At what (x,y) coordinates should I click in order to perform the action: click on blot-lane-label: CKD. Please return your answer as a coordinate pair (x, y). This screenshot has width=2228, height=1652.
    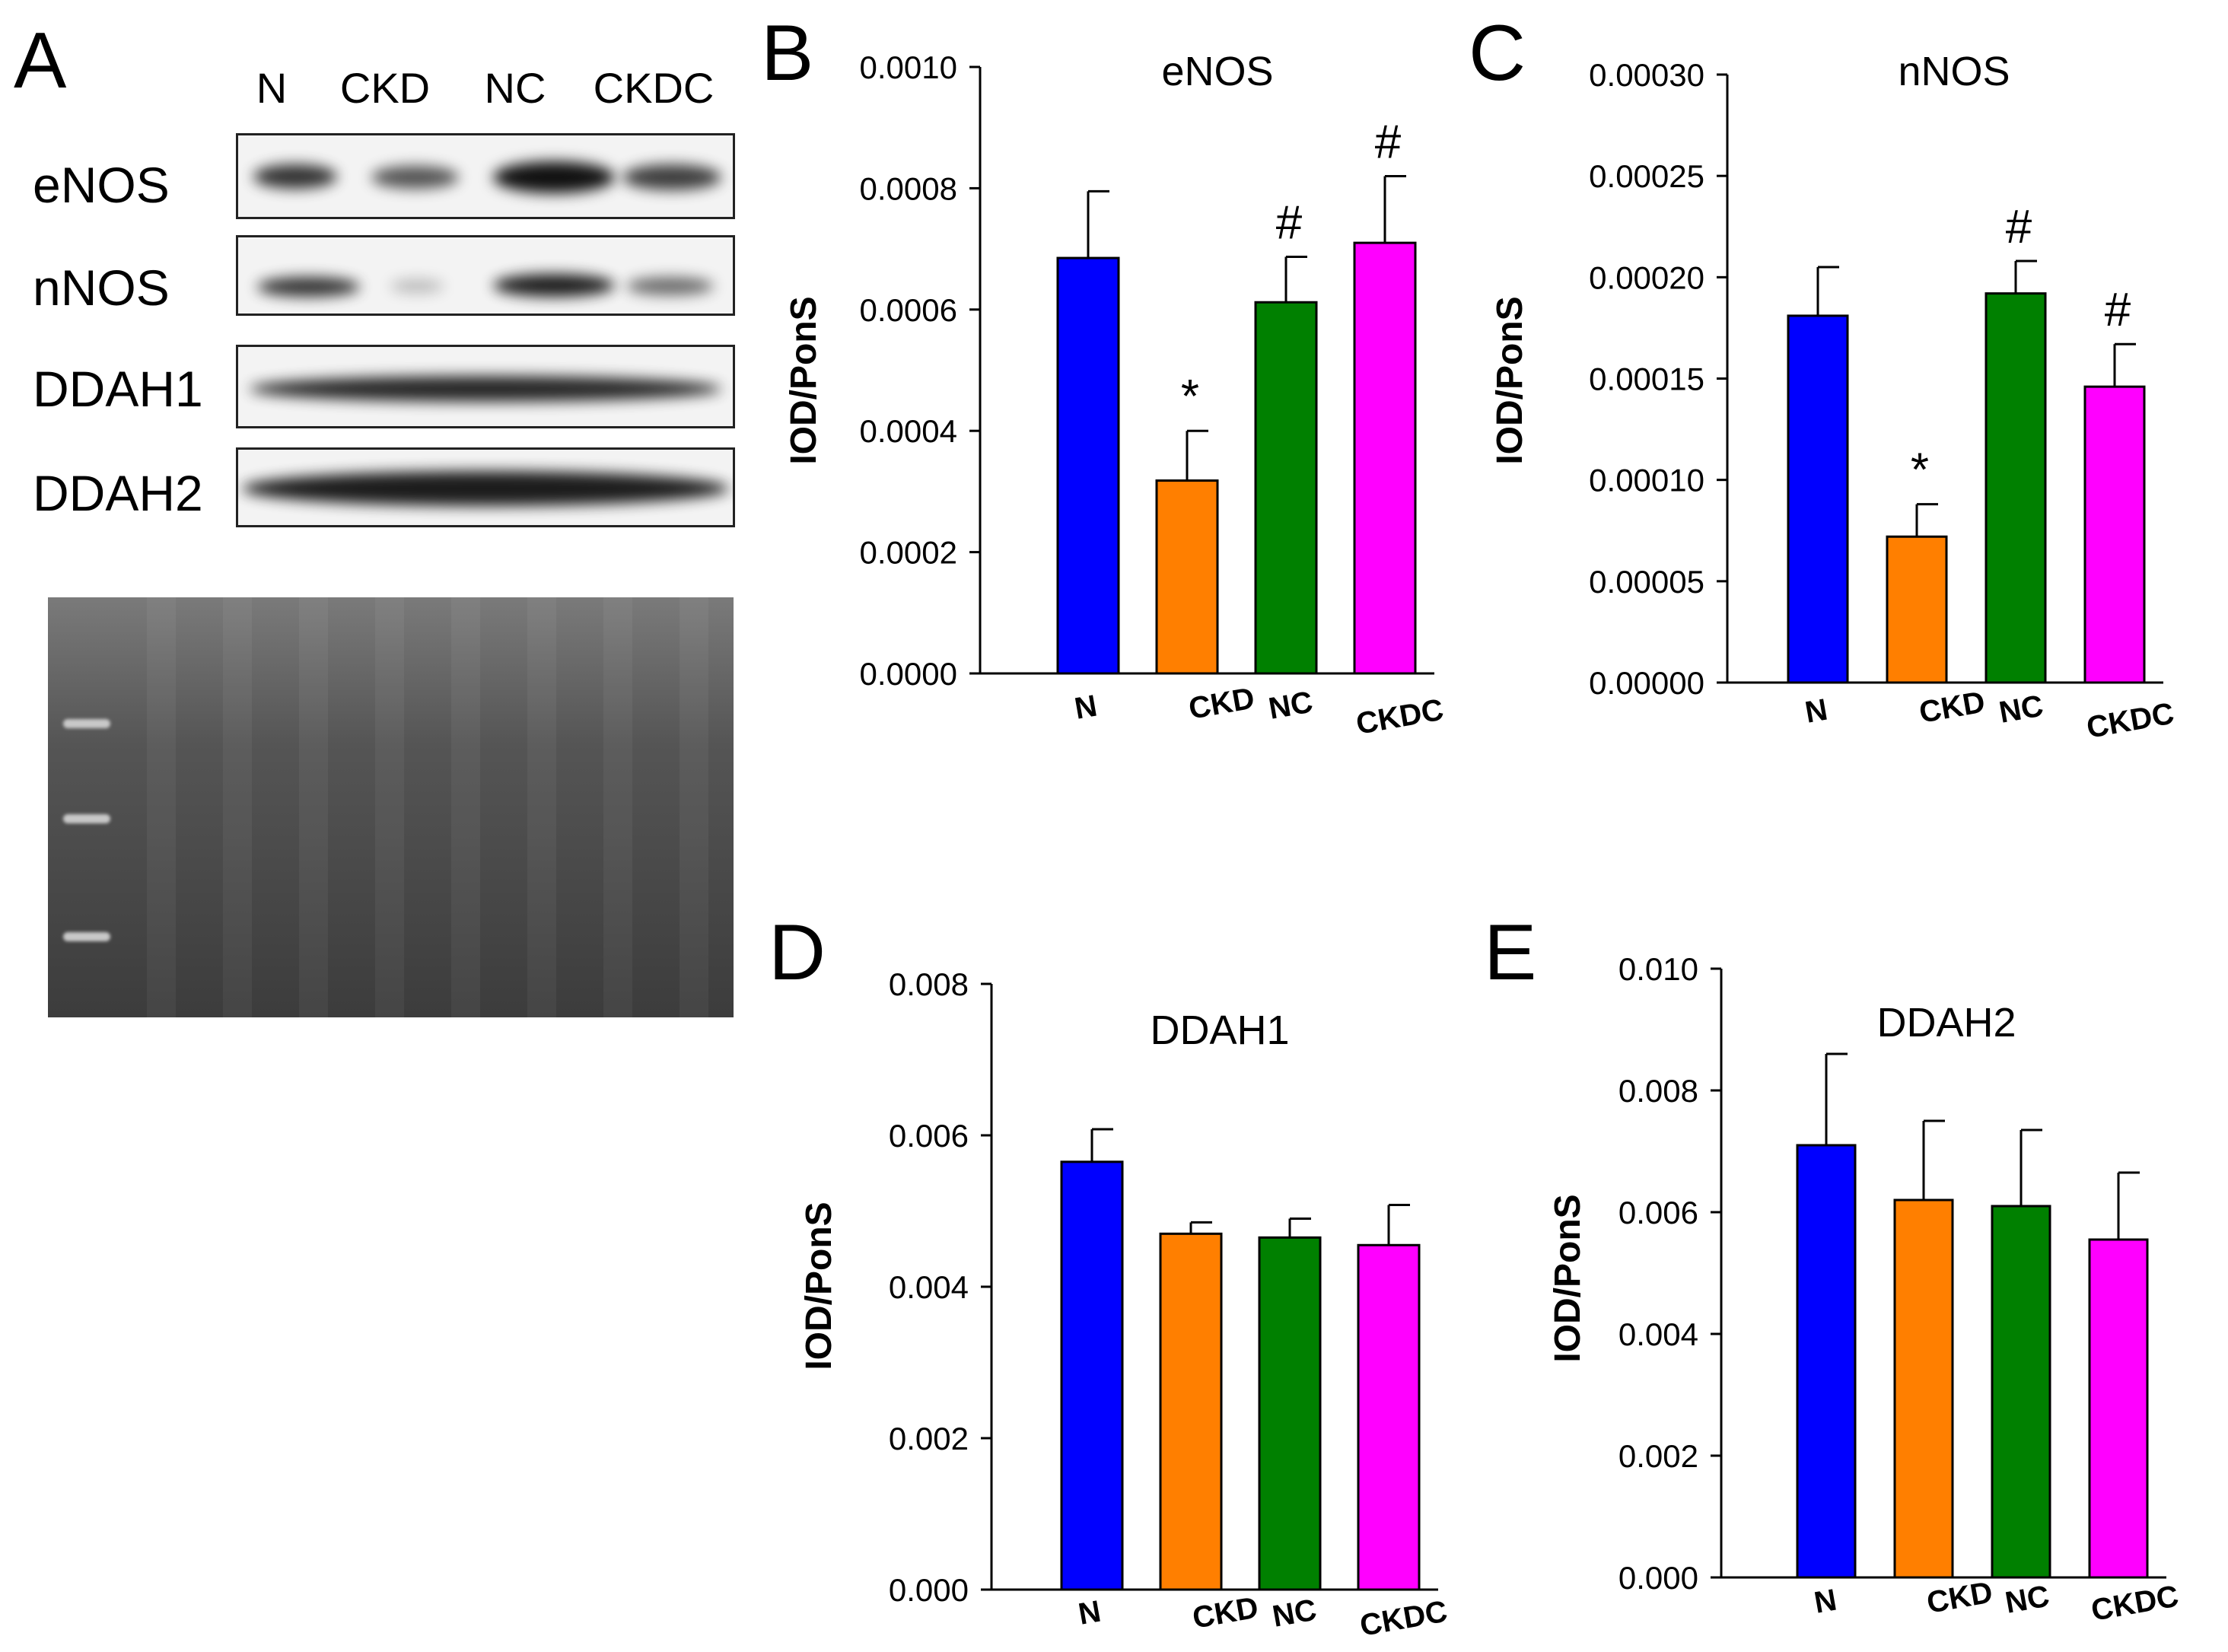
    Looking at the image, I should click on (385, 88).